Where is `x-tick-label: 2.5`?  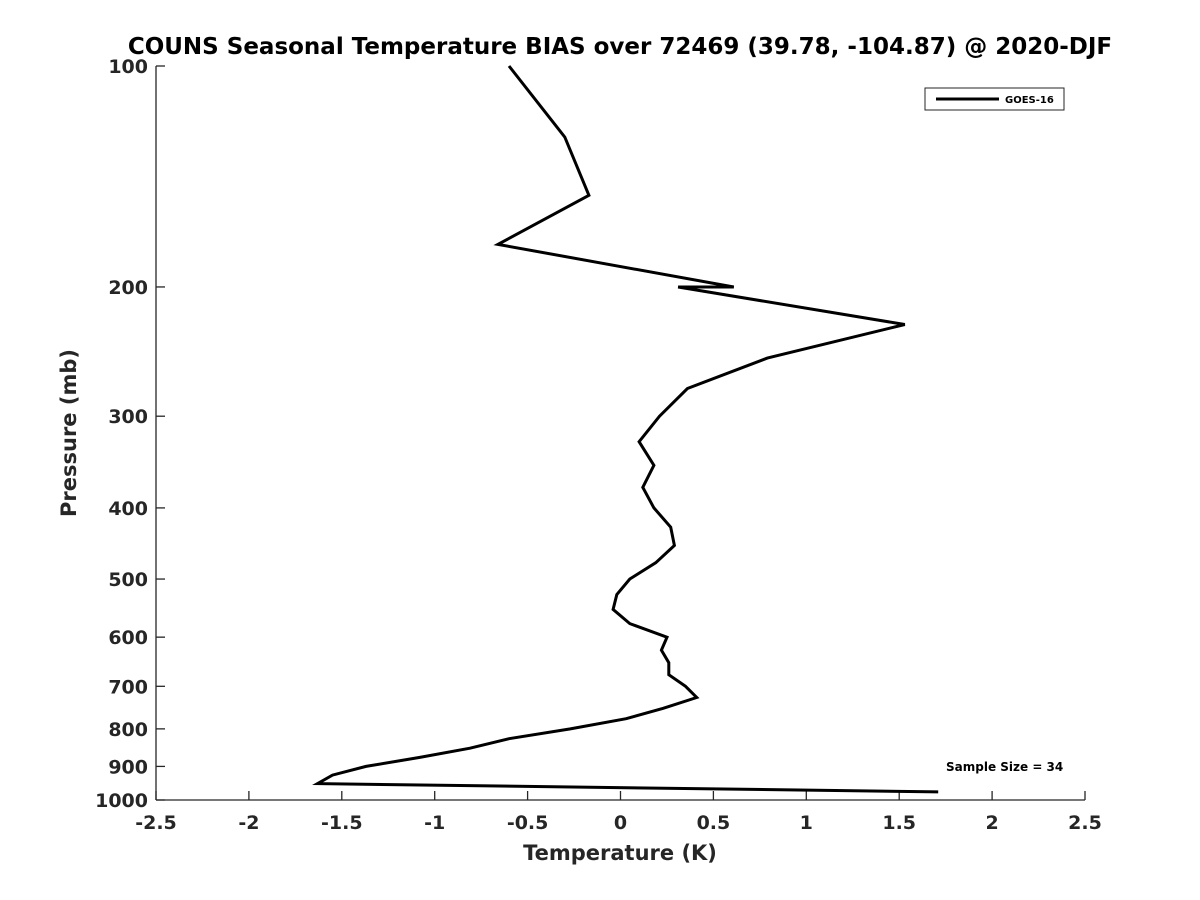 x-tick-label: 2.5 is located at coordinates (1085, 823).